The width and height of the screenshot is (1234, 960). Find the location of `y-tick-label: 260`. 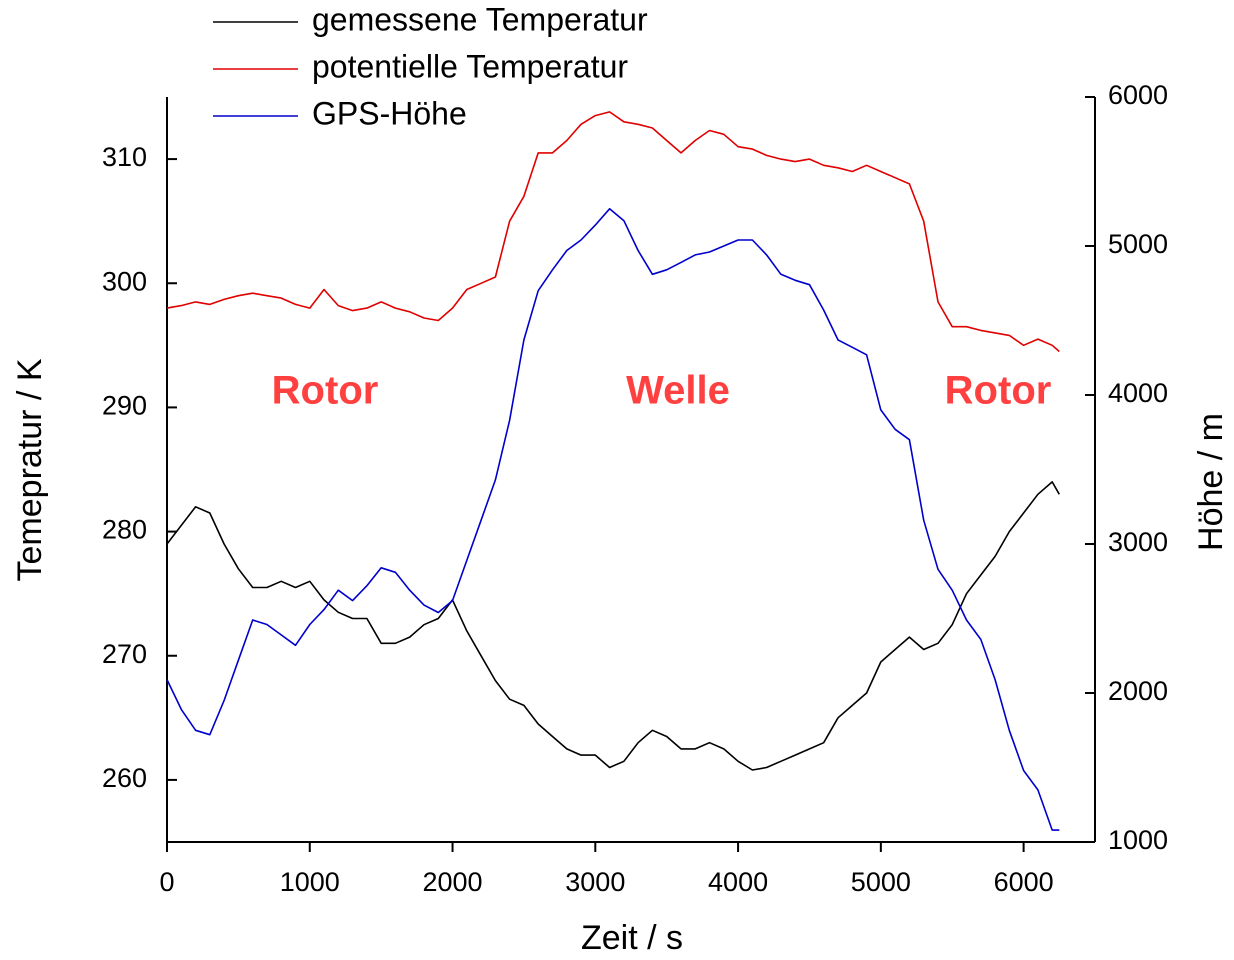

y-tick-label: 260 is located at coordinates (124, 778).